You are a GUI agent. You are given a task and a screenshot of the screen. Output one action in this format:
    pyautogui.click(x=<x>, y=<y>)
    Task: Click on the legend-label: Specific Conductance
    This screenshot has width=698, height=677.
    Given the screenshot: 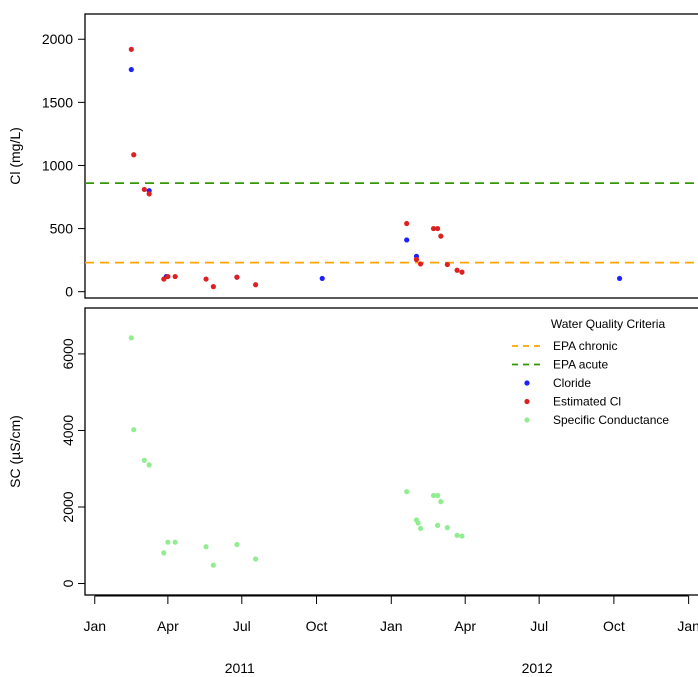 What is the action you would take?
    pyautogui.click(x=611, y=420)
    